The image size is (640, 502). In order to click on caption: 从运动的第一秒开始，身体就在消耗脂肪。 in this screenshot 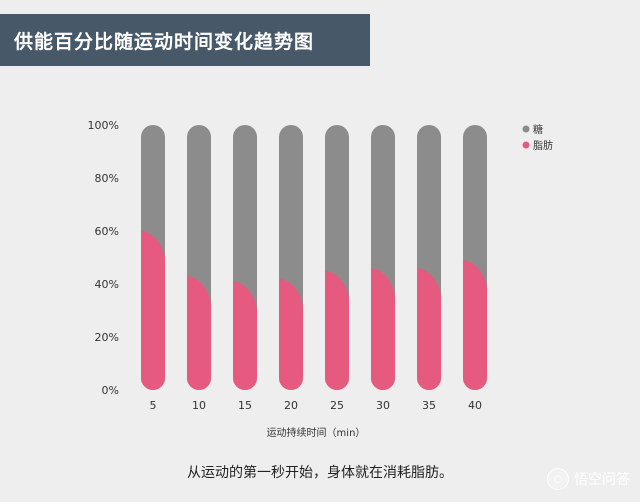, I will do `click(320, 473)`.